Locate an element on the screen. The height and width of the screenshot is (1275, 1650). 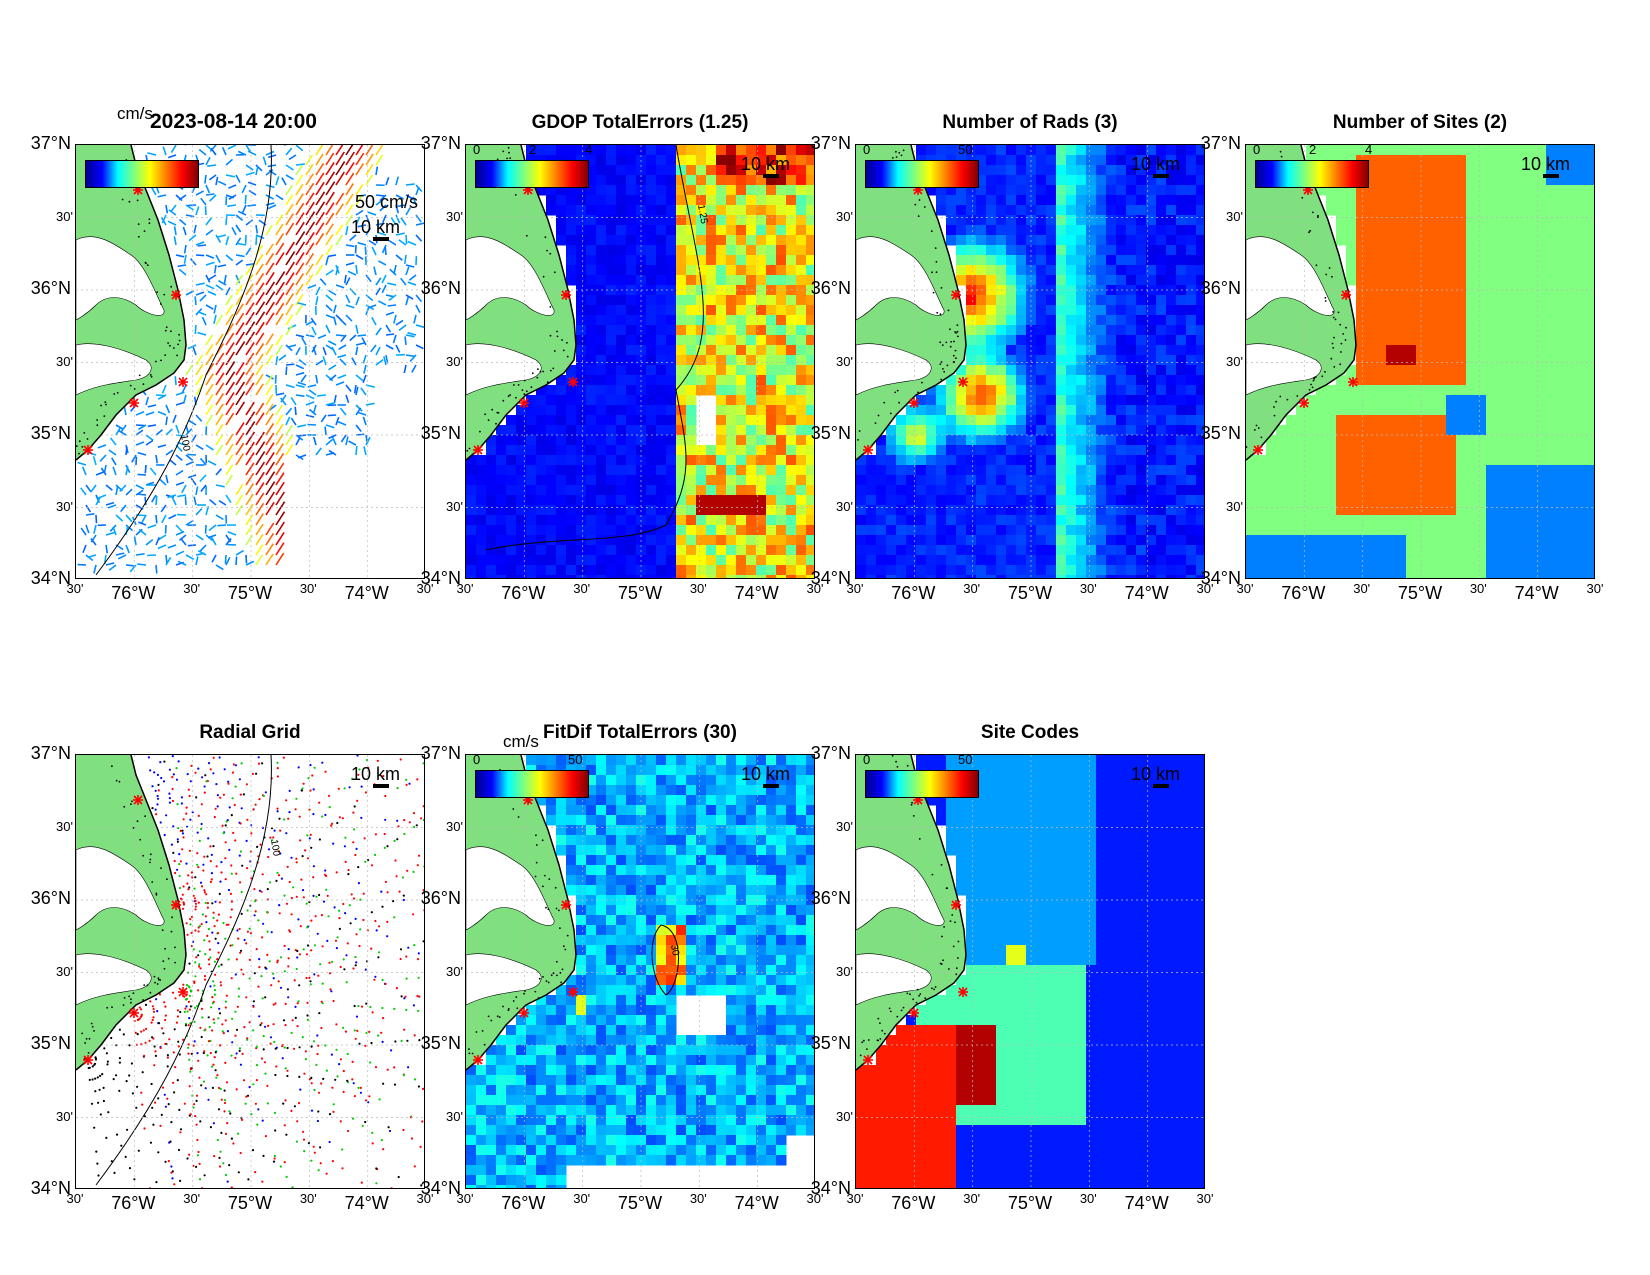
colorbar-tick: 4 is located at coordinates (589, 149).